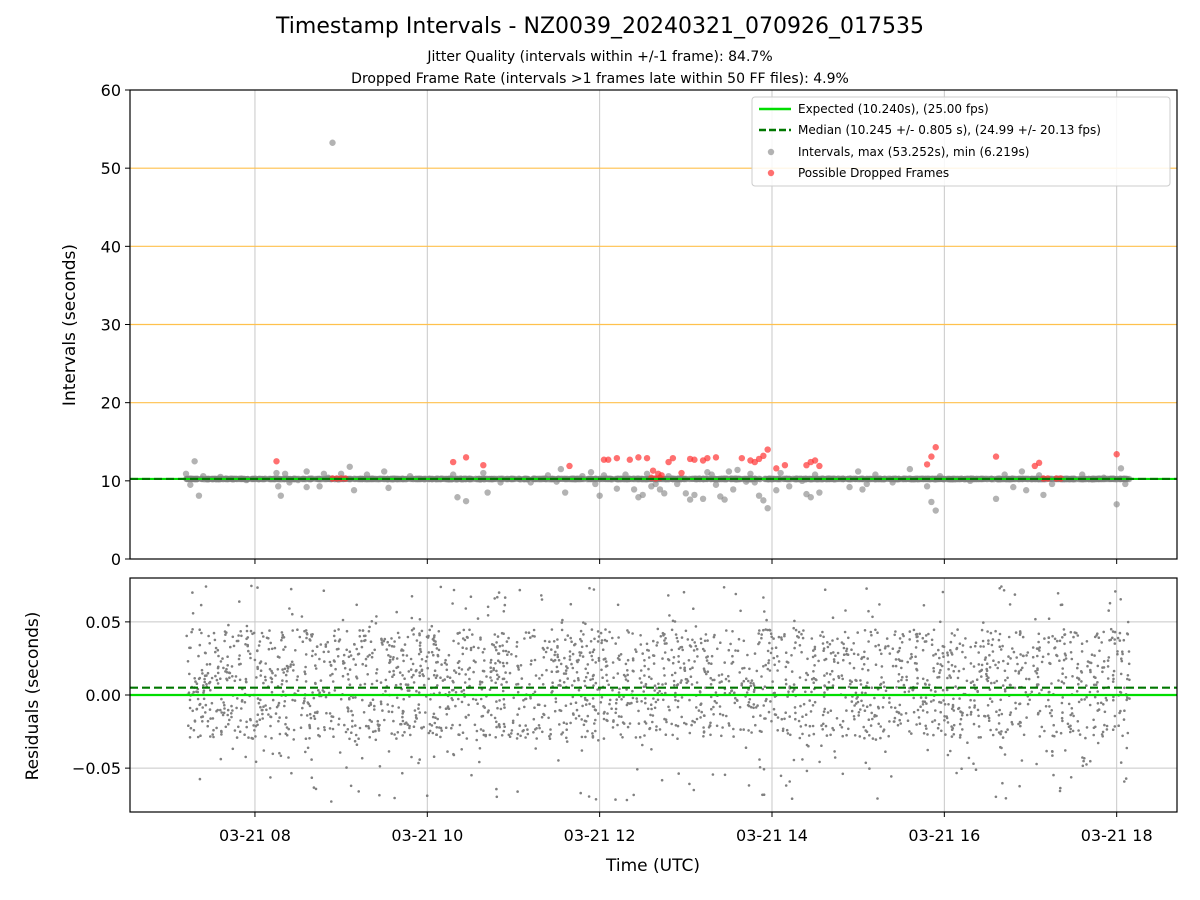 The width and height of the screenshot is (1200, 900). Describe the element at coordinates (690, 499) in the screenshot. I see `interval-point` at that location.